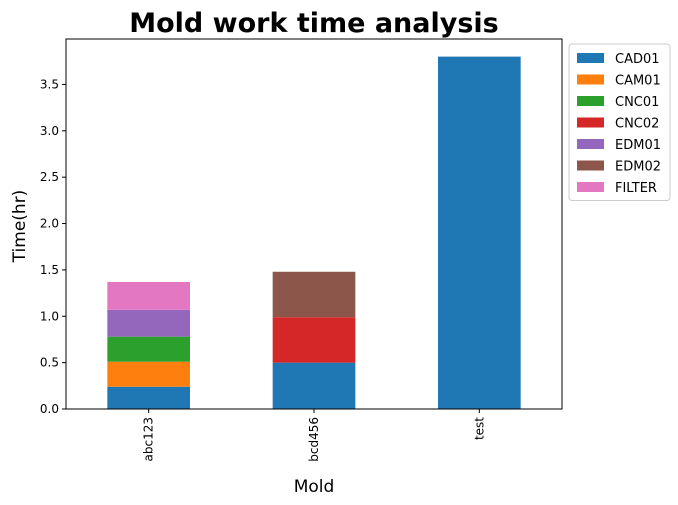 This screenshot has height=505, width=678. What do you see at coordinates (149, 439) in the screenshot?
I see `x-tick-label: abc123` at bounding box center [149, 439].